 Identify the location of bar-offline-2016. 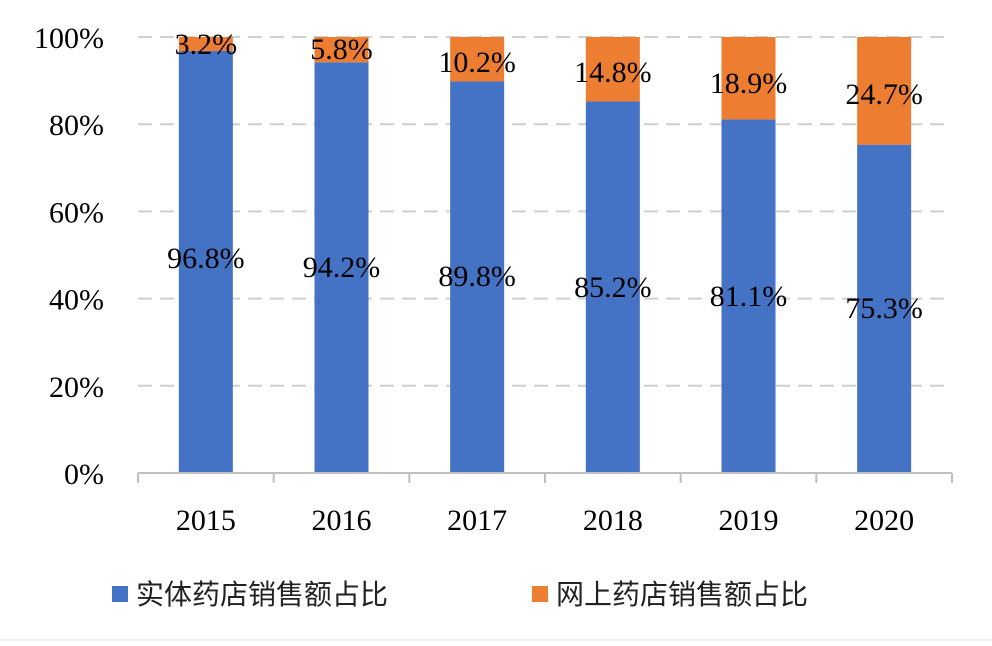
(341, 268).